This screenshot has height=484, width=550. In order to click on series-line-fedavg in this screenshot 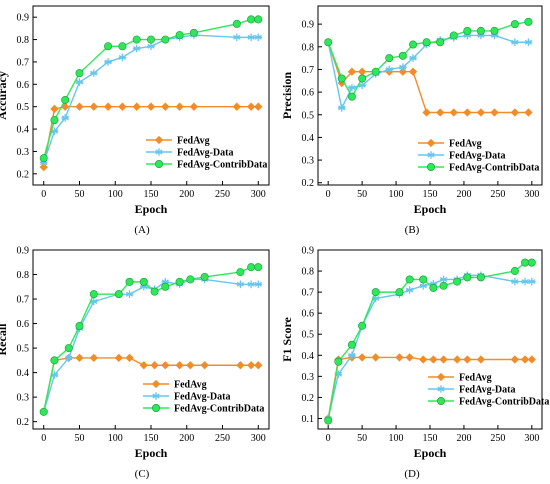, I will do `click(428, 78)`.